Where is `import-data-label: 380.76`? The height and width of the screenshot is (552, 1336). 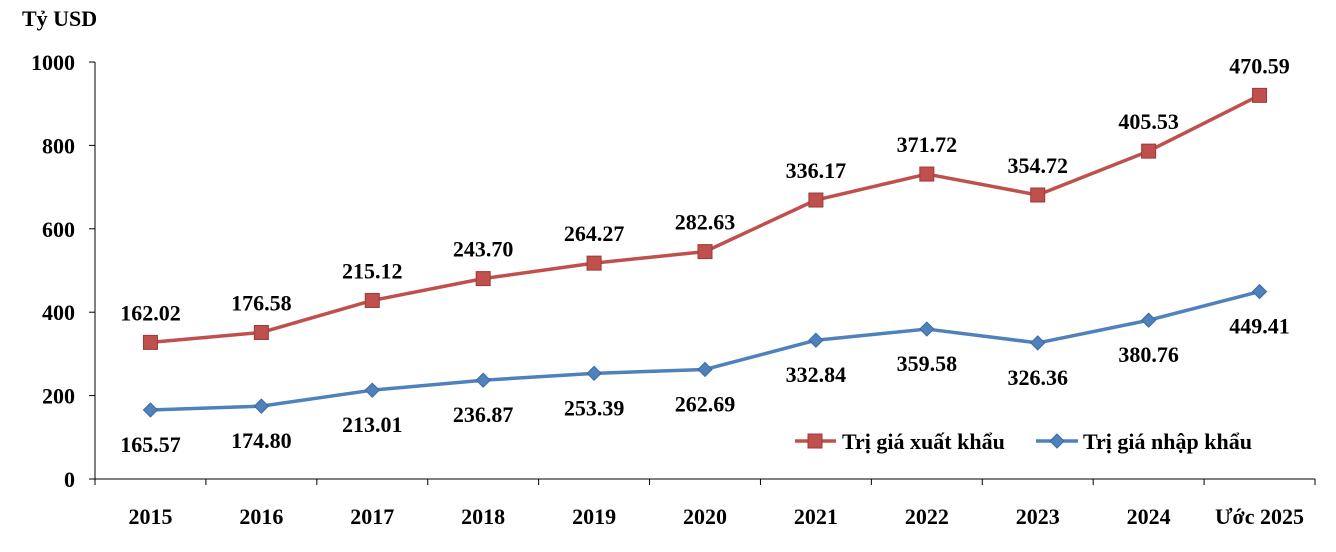 import-data-label: 380.76 is located at coordinates (1148, 354).